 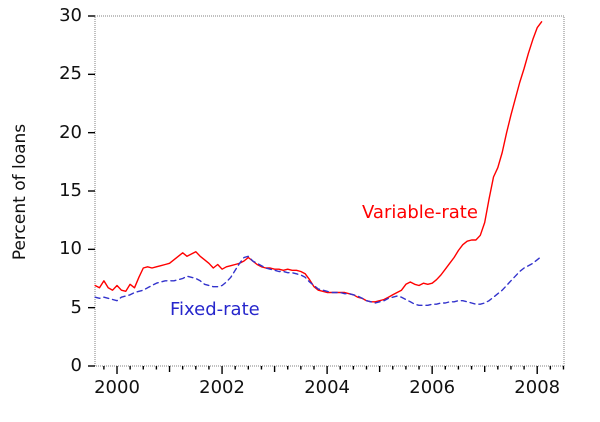 What do you see at coordinates (70, 74) in the screenshot?
I see `y-tick-label: 25` at bounding box center [70, 74].